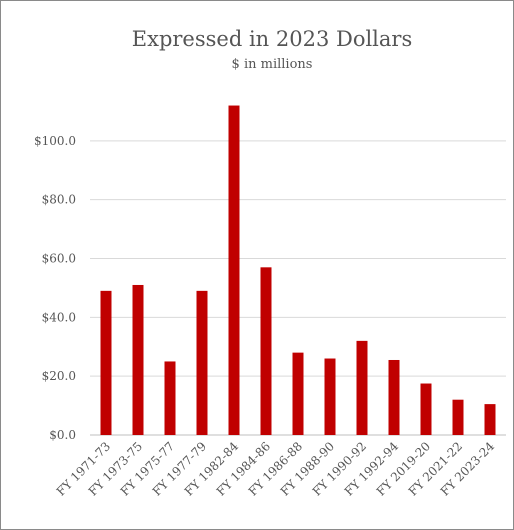  I want to click on y-tick-label: $0.0, so click(62, 435).